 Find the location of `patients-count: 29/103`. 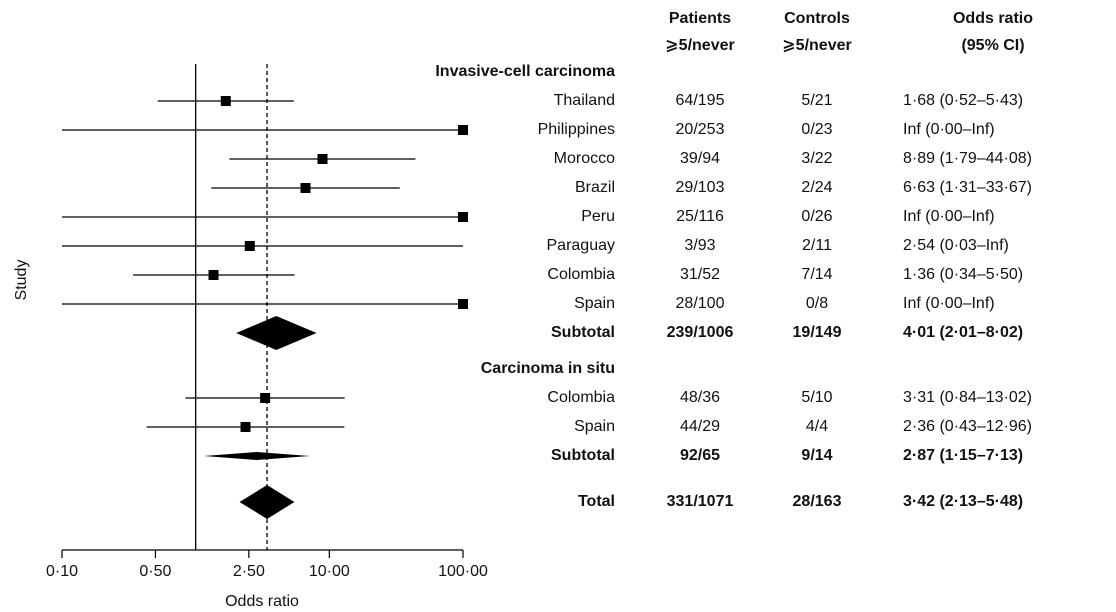

patients-count: 29/103 is located at coordinates (700, 187).